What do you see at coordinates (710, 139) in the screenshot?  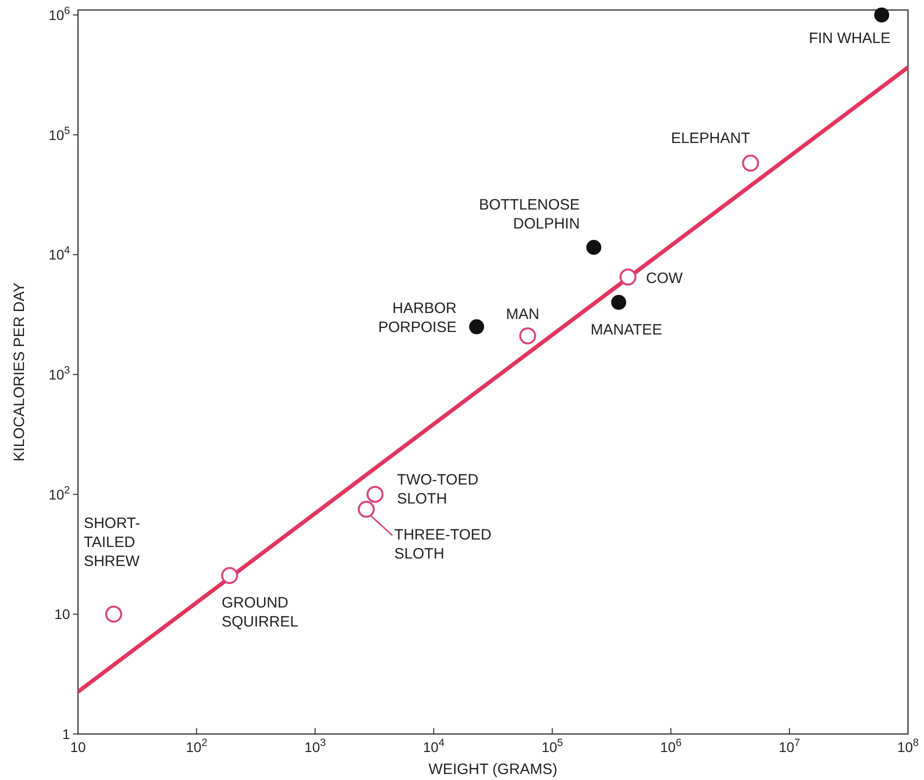 I see `annotation: ELEPHANT` at bounding box center [710, 139].